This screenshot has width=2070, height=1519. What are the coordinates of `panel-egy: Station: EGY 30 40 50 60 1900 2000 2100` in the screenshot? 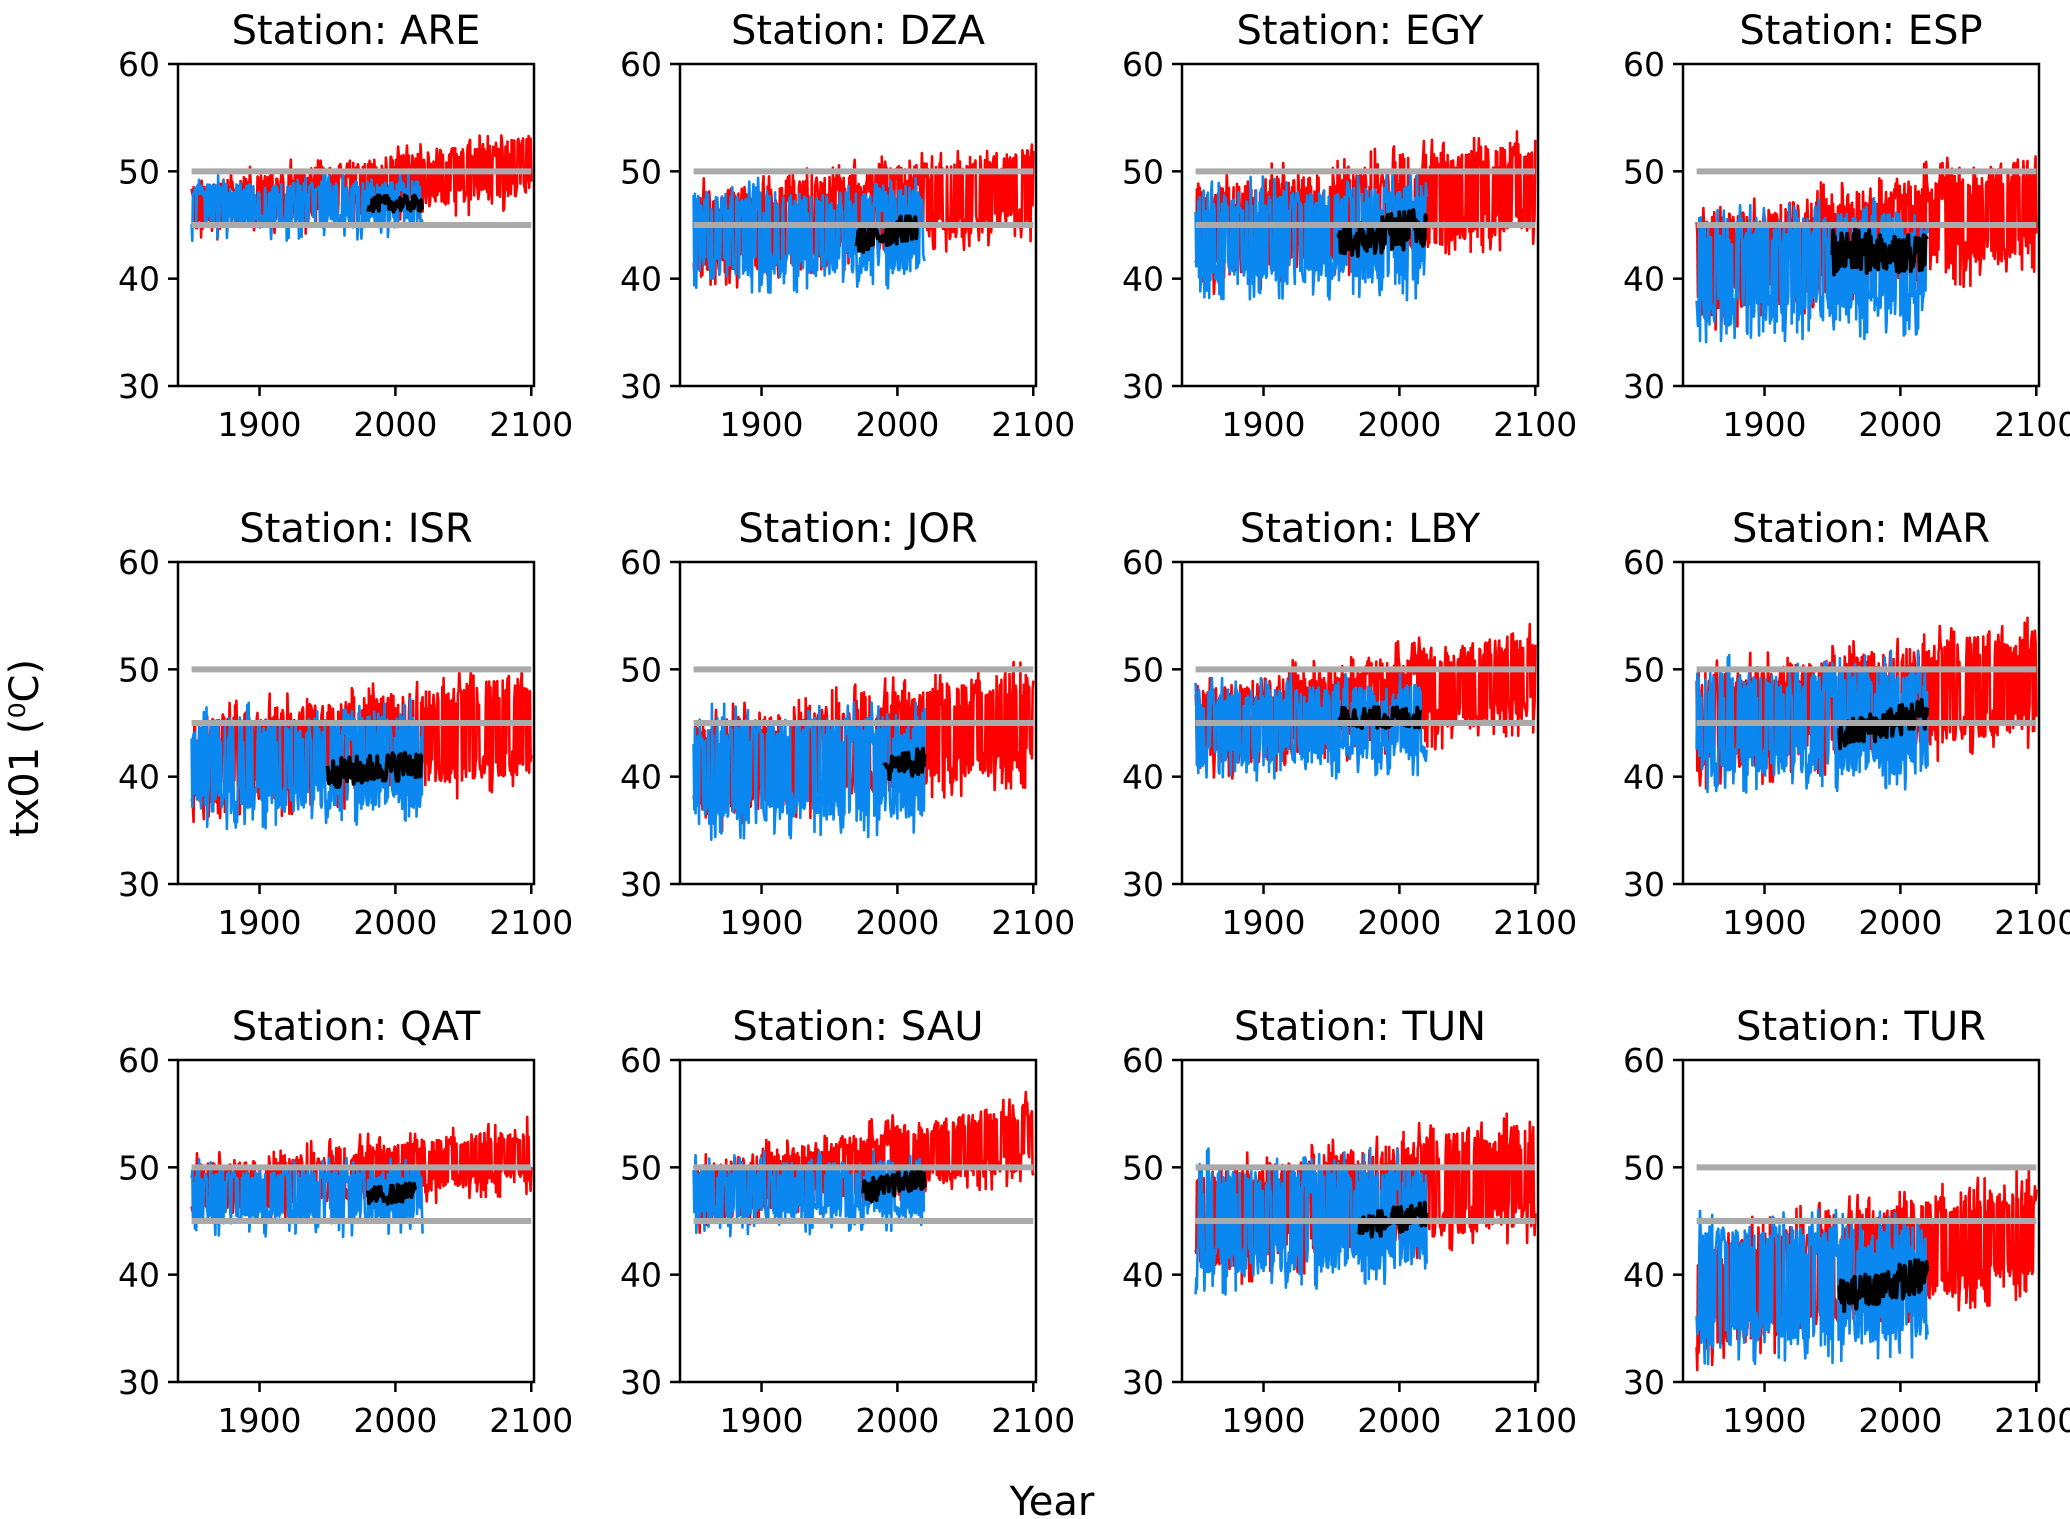 It's located at (1349, 226).